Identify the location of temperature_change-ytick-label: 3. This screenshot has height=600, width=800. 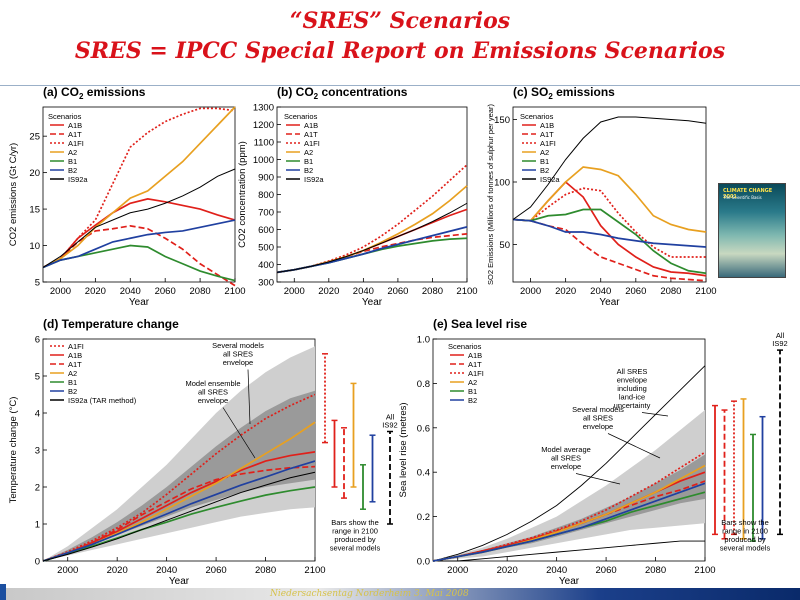
(37, 451).